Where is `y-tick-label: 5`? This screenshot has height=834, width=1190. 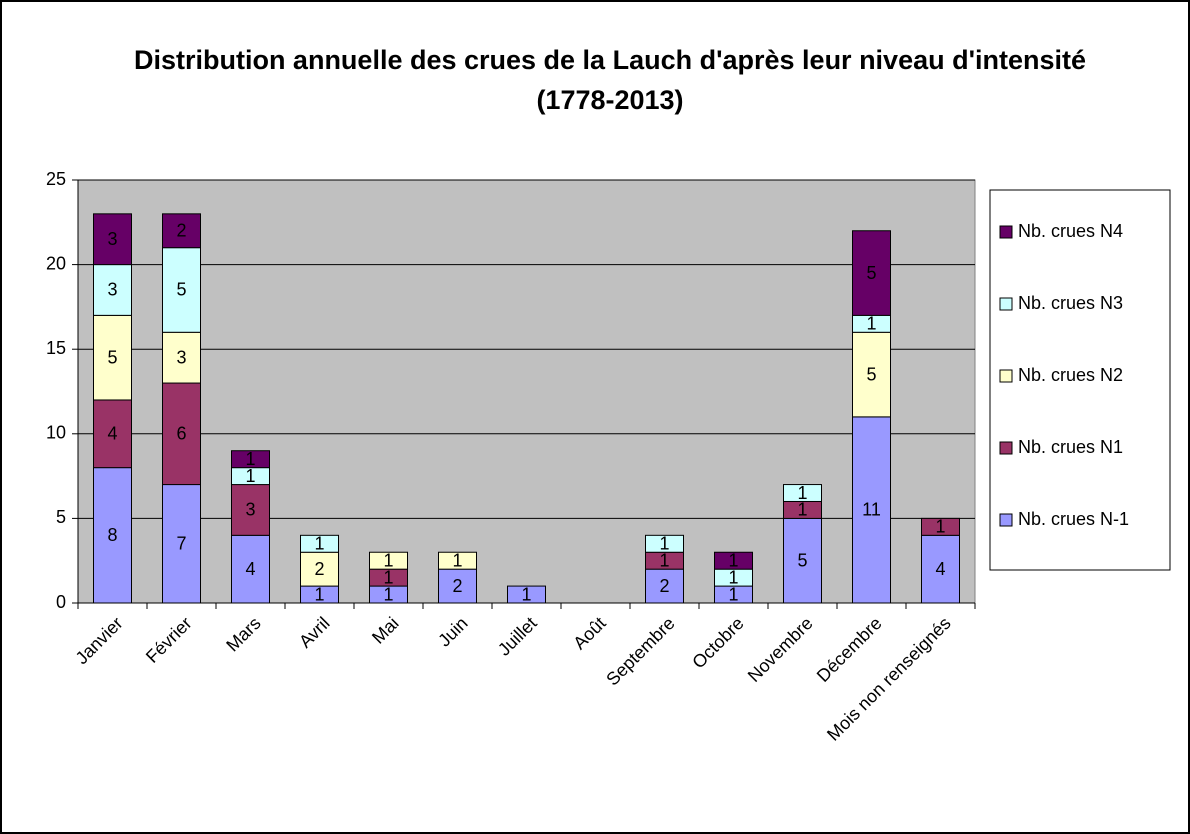 y-tick-label: 5 is located at coordinates (61, 517).